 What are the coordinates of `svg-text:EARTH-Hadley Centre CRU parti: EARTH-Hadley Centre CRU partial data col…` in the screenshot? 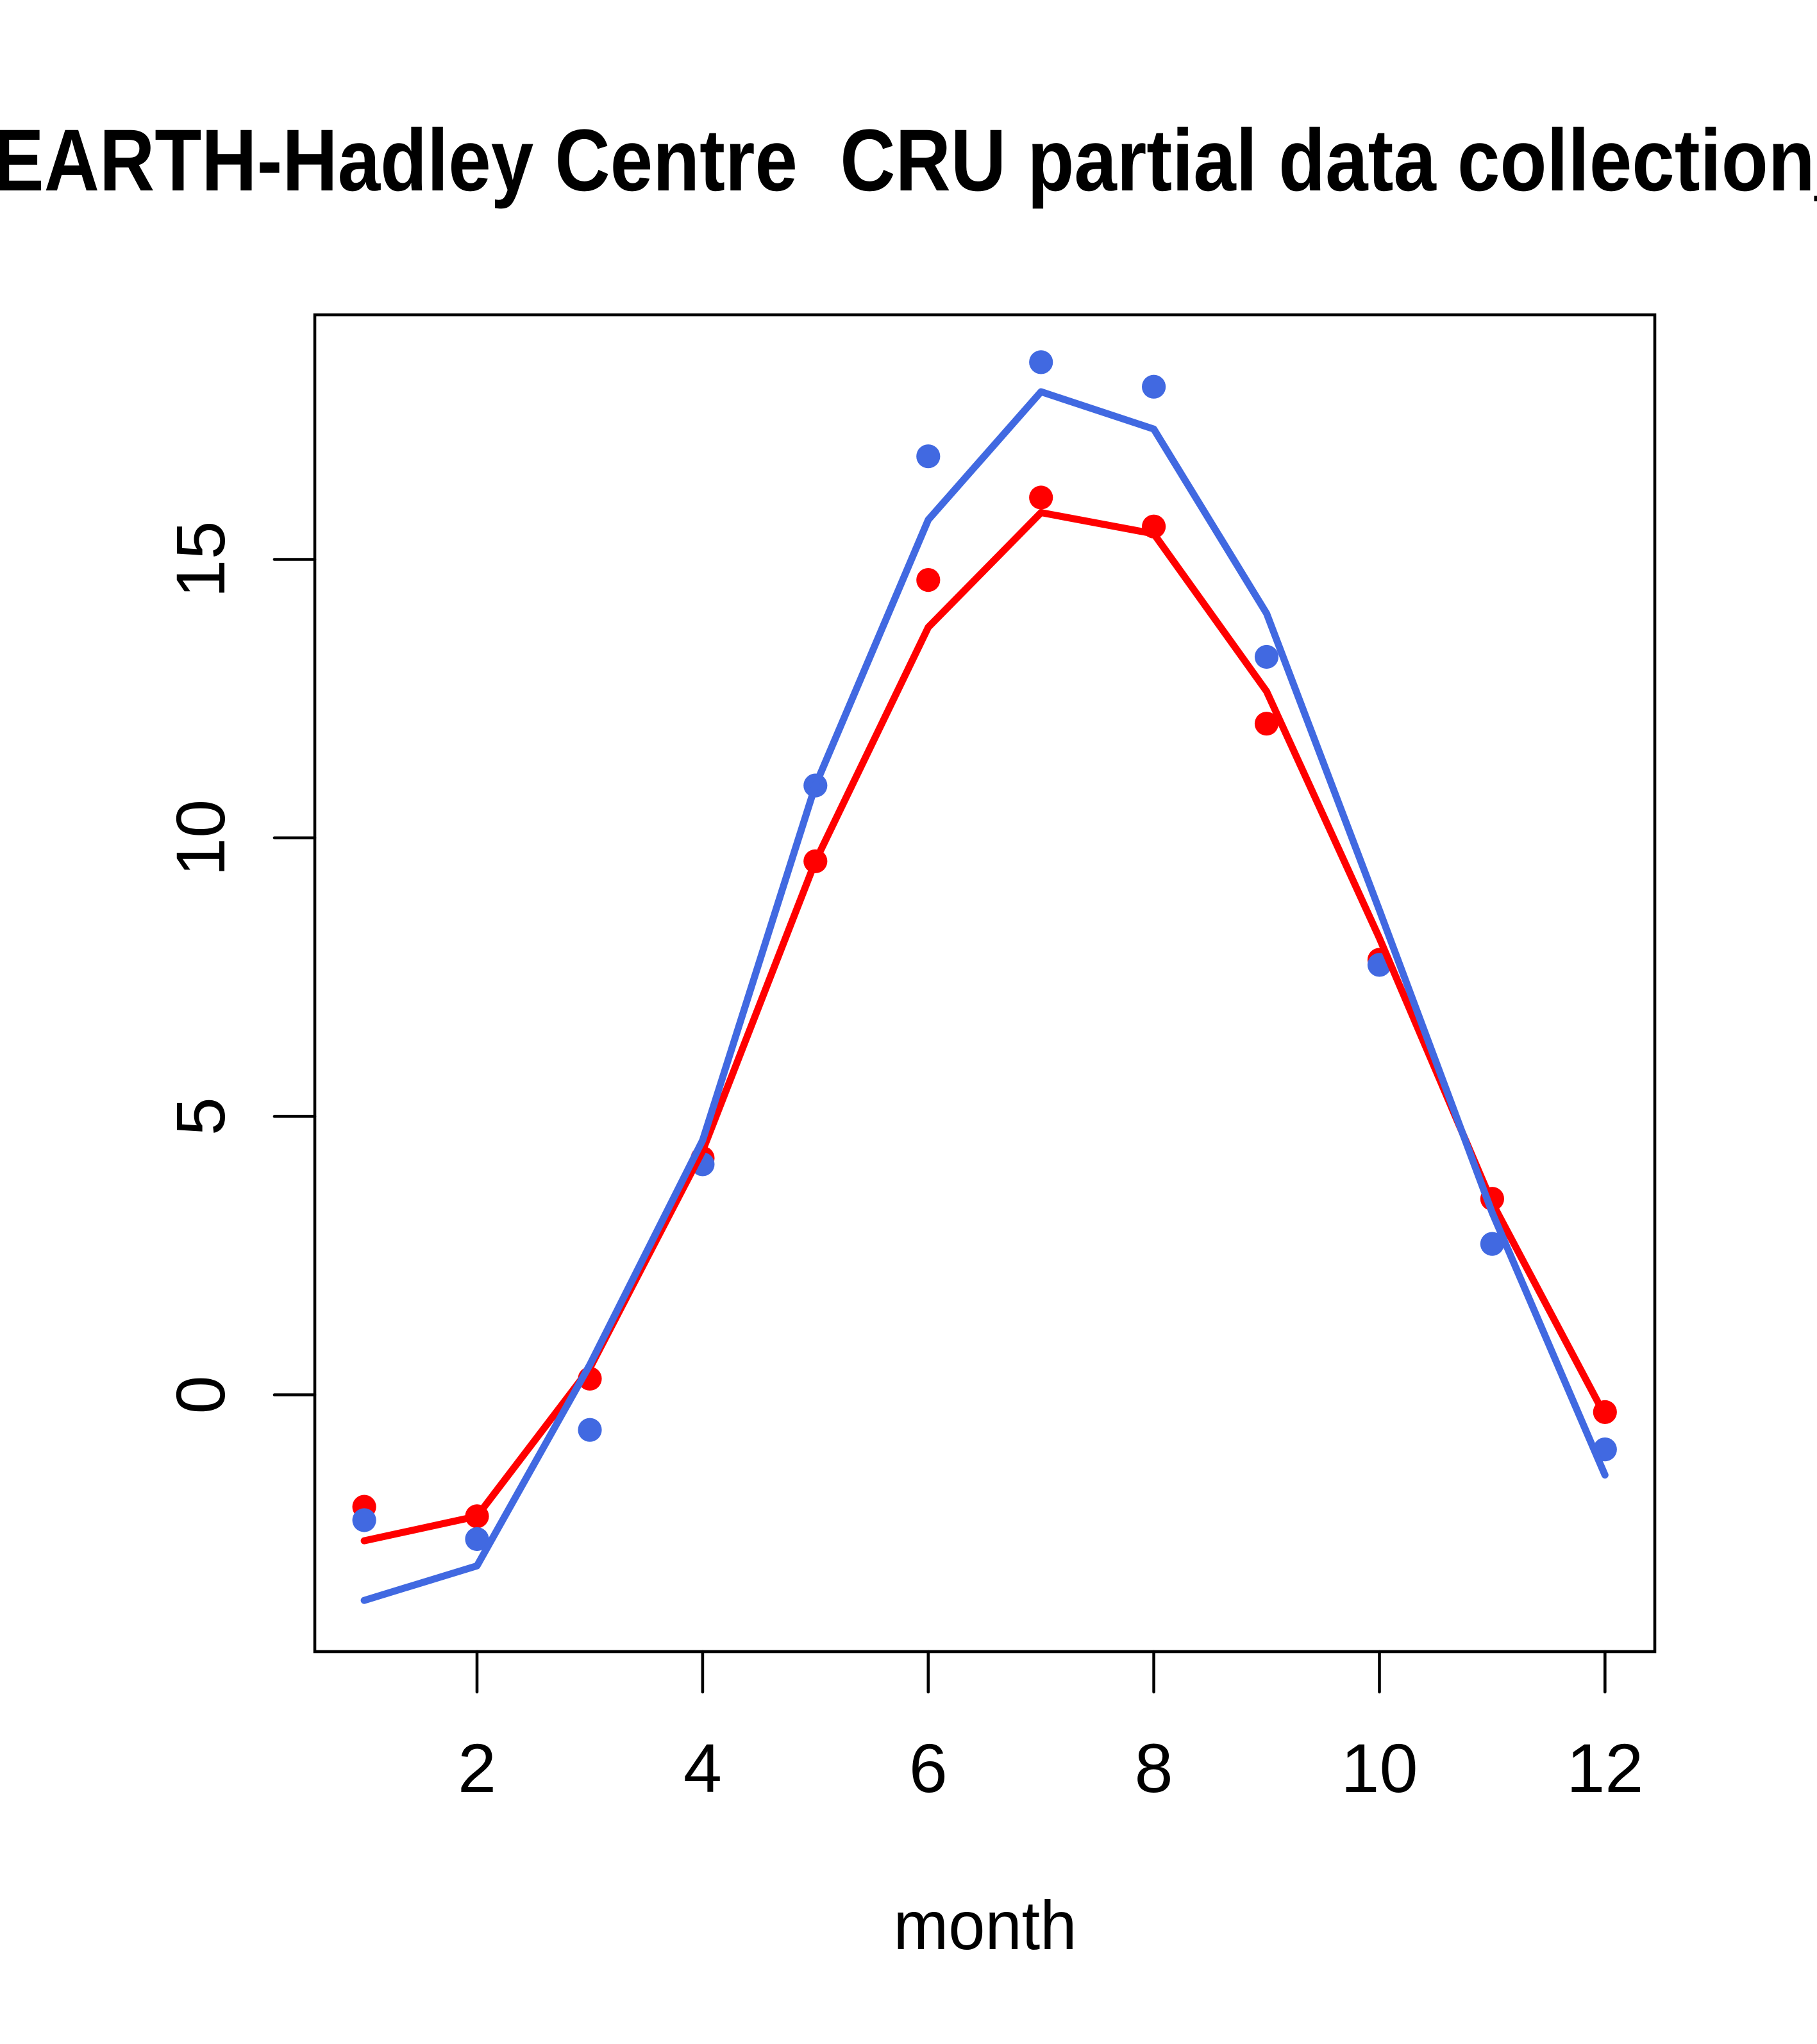 It's located at (908, 161).